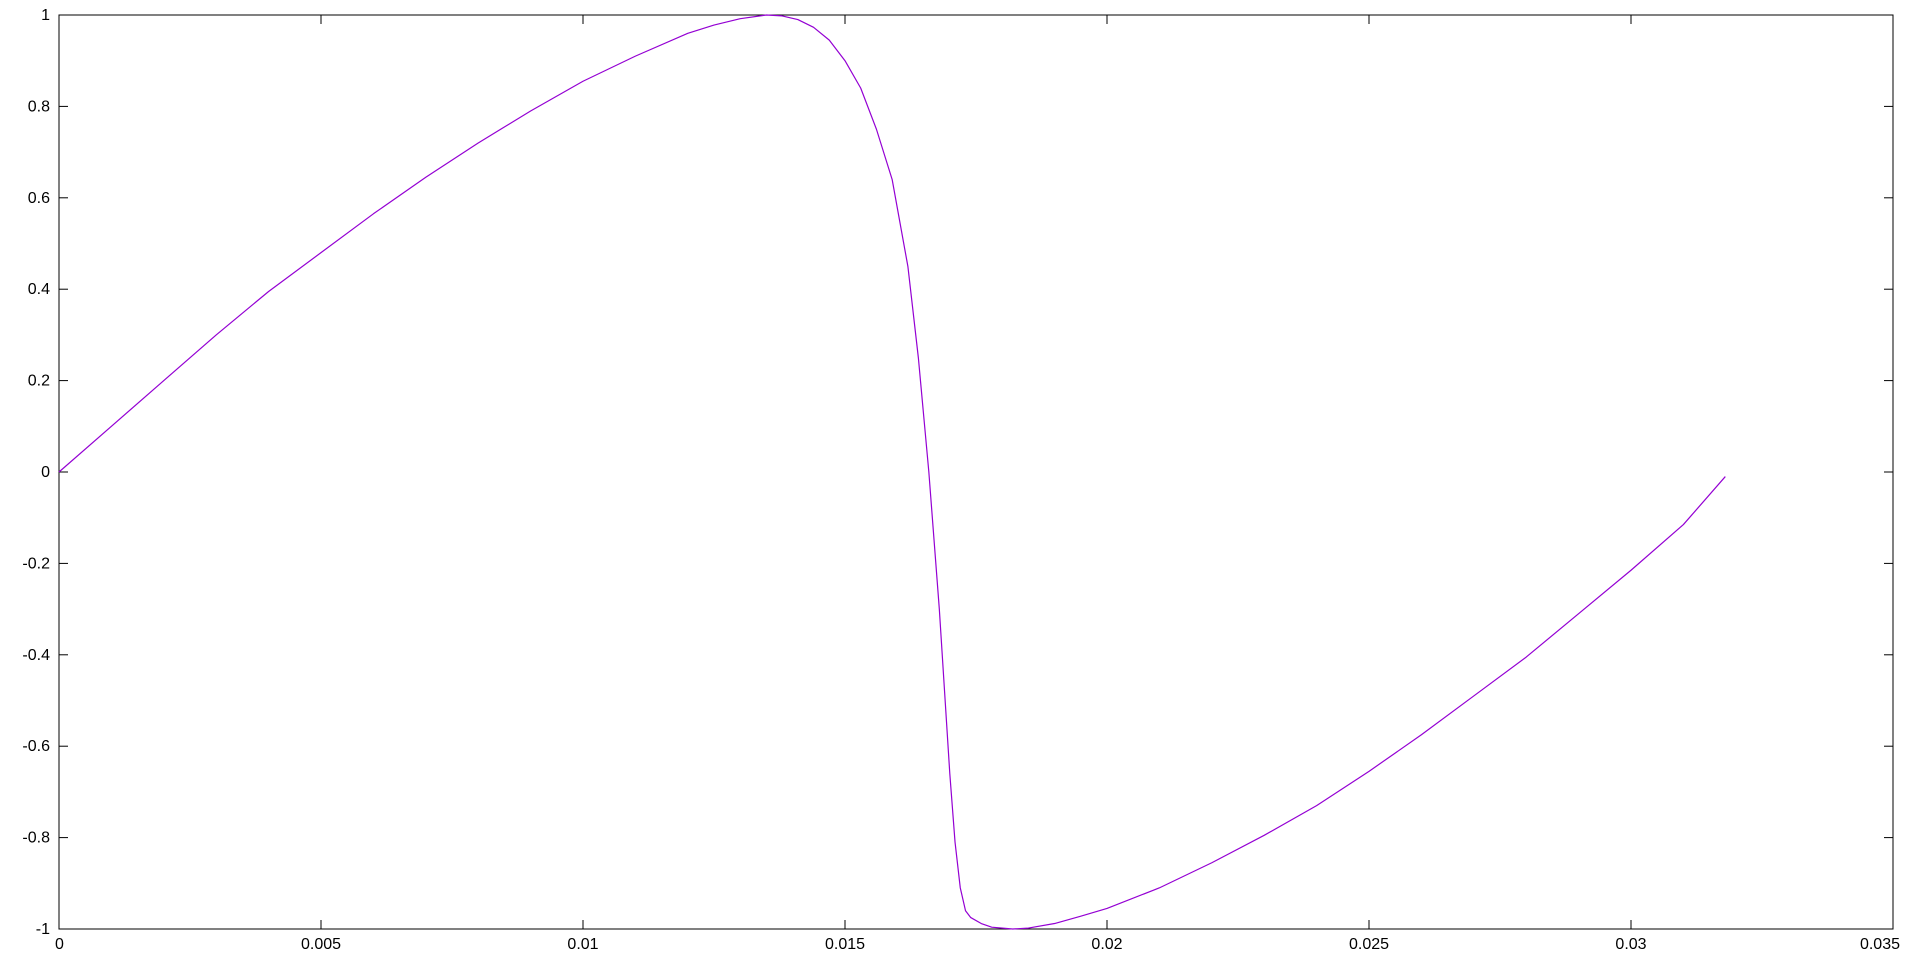 This screenshot has height=960, width=1920. I want to click on y-tick-label: -0.6, so click(36, 746).